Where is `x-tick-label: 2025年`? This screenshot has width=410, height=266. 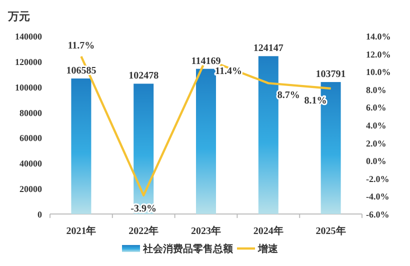 x-tick-label: 2025年 is located at coordinates (331, 231).